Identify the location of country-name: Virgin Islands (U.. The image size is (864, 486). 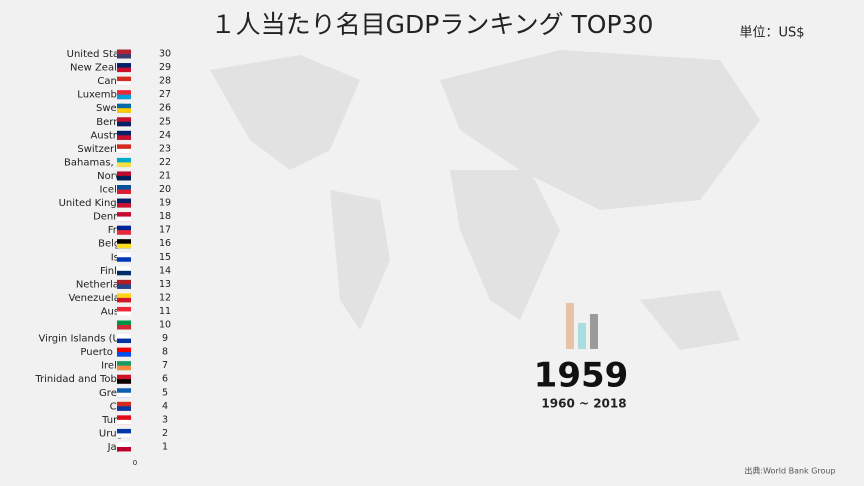
(80, 339).